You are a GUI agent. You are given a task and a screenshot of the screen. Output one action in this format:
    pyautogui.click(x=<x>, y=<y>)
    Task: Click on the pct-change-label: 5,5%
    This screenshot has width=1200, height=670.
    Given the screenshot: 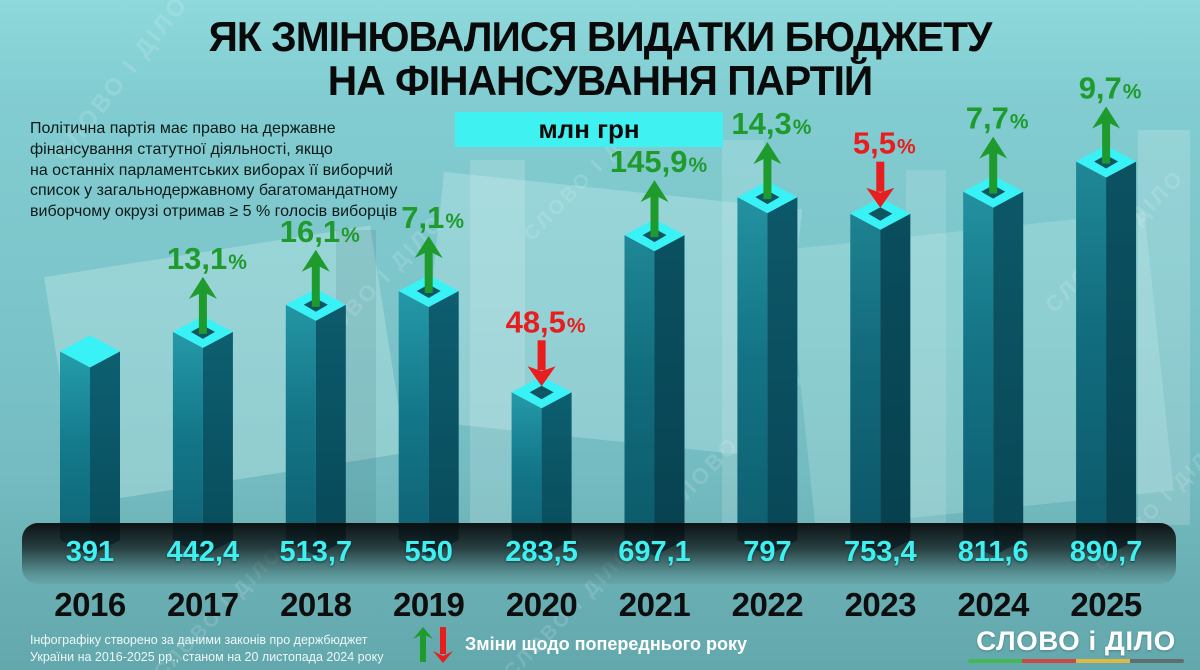 What is the action you would take?
    pyautogui.click(x=884, y=143)
    